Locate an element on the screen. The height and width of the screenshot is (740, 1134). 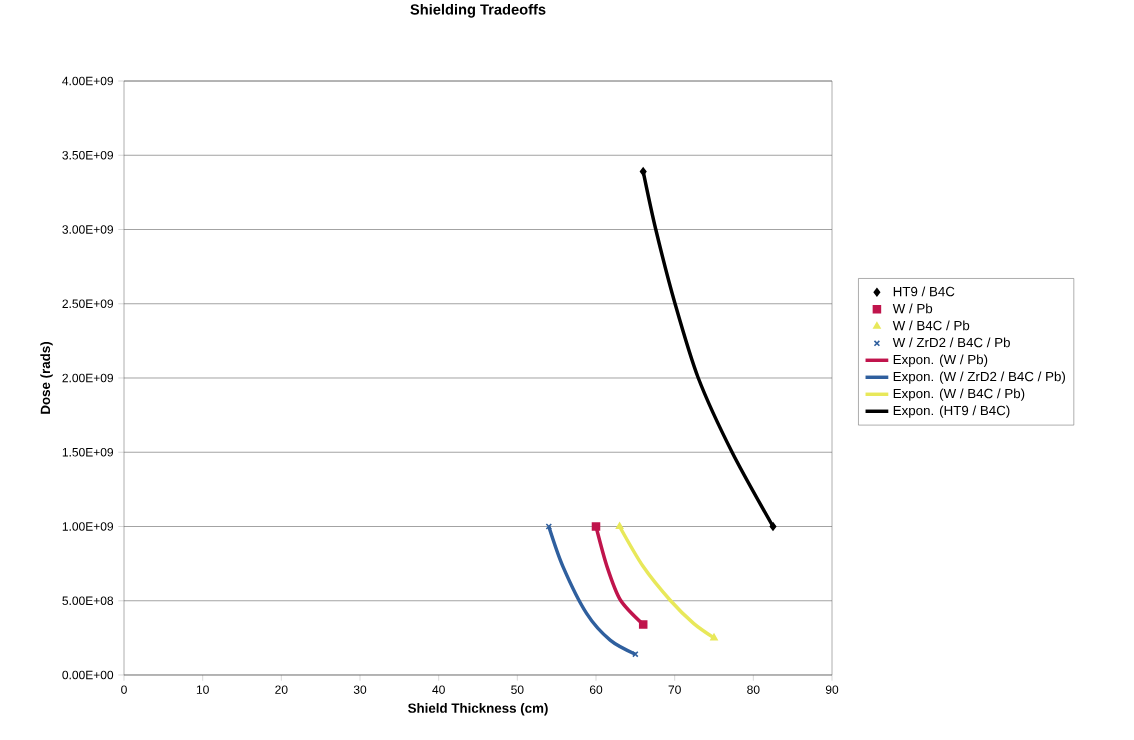
x-tick-label: 90 is located at coordinates (832, 689).